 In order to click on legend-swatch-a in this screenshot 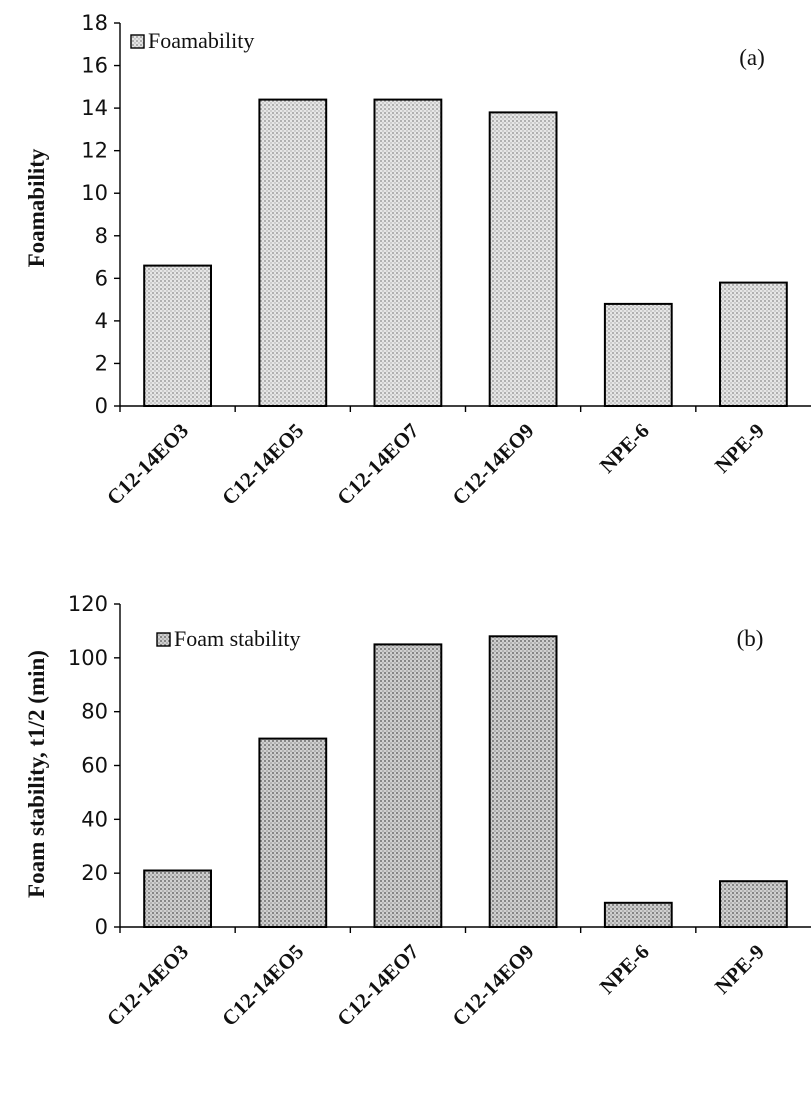, I will do `click(137, 41)`.